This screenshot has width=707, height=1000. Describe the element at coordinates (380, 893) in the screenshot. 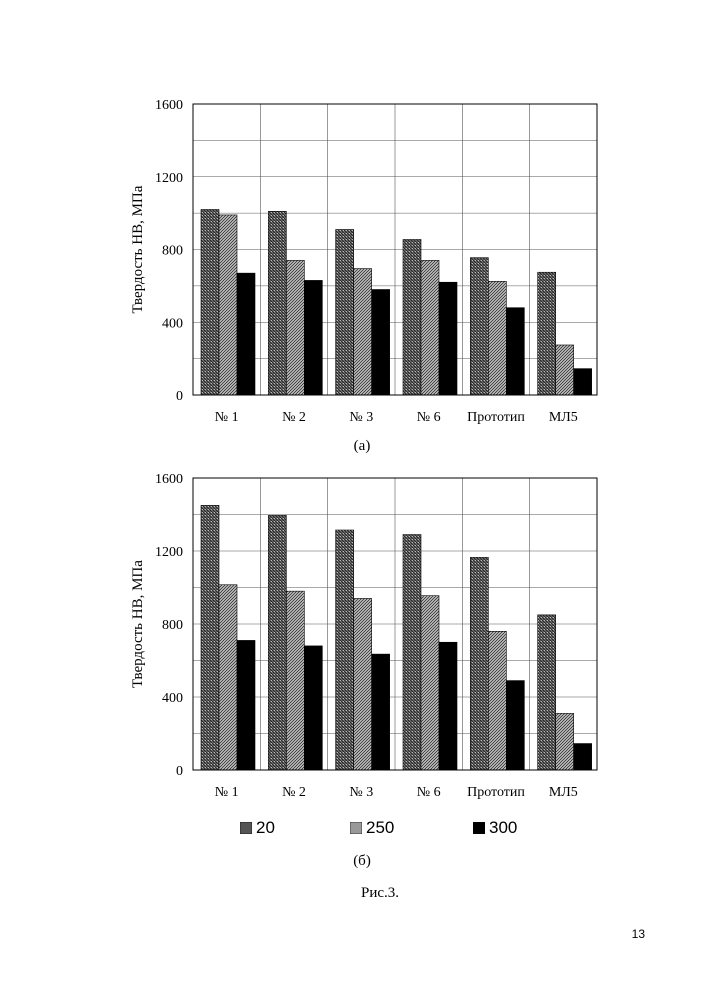

I see `figure-caption: Рис.3.` at that location.